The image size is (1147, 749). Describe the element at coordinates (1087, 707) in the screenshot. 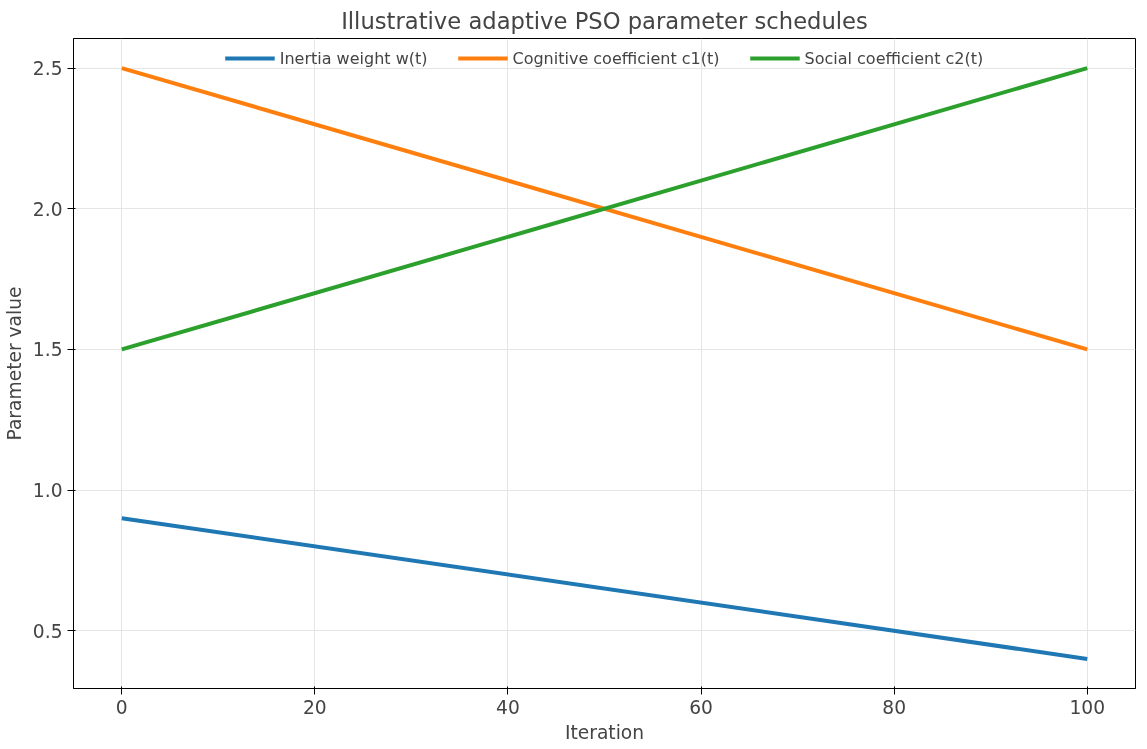

I see `x-tick-label: 100` at that location.